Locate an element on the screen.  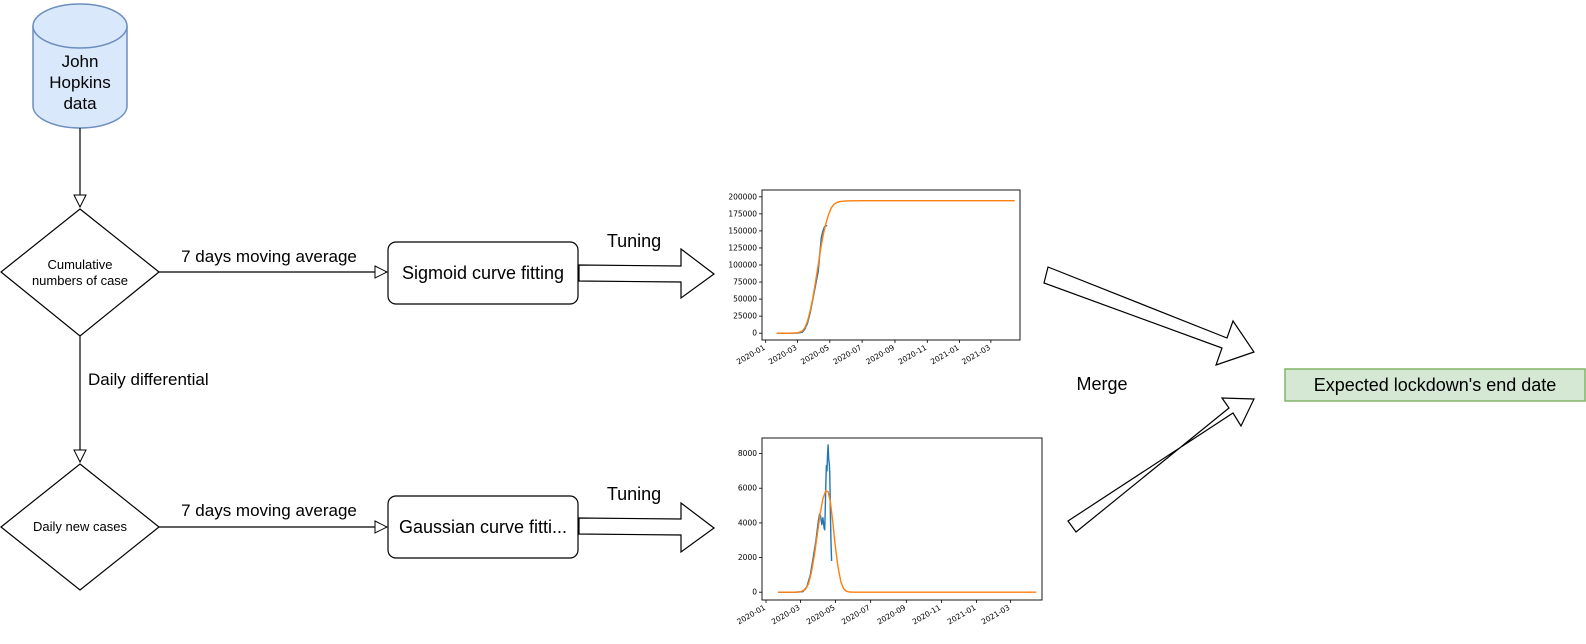
sigmoid-chart-x-tick-label: 2021-01 is located at coordinates (945, 355).